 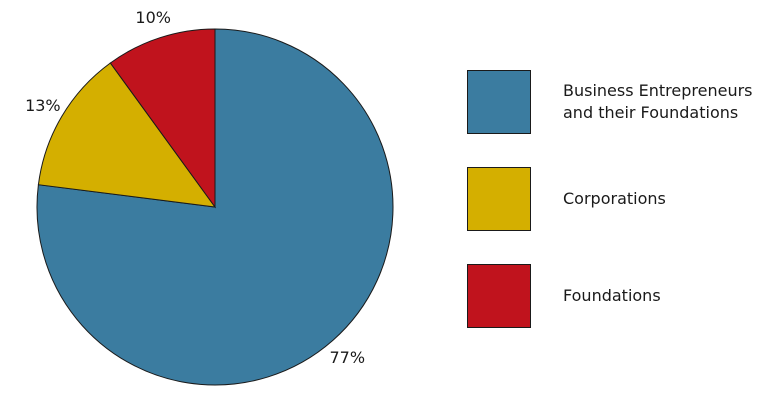 I want to click on legend-item-corporations: Corporations, so click(x=617, y=199).